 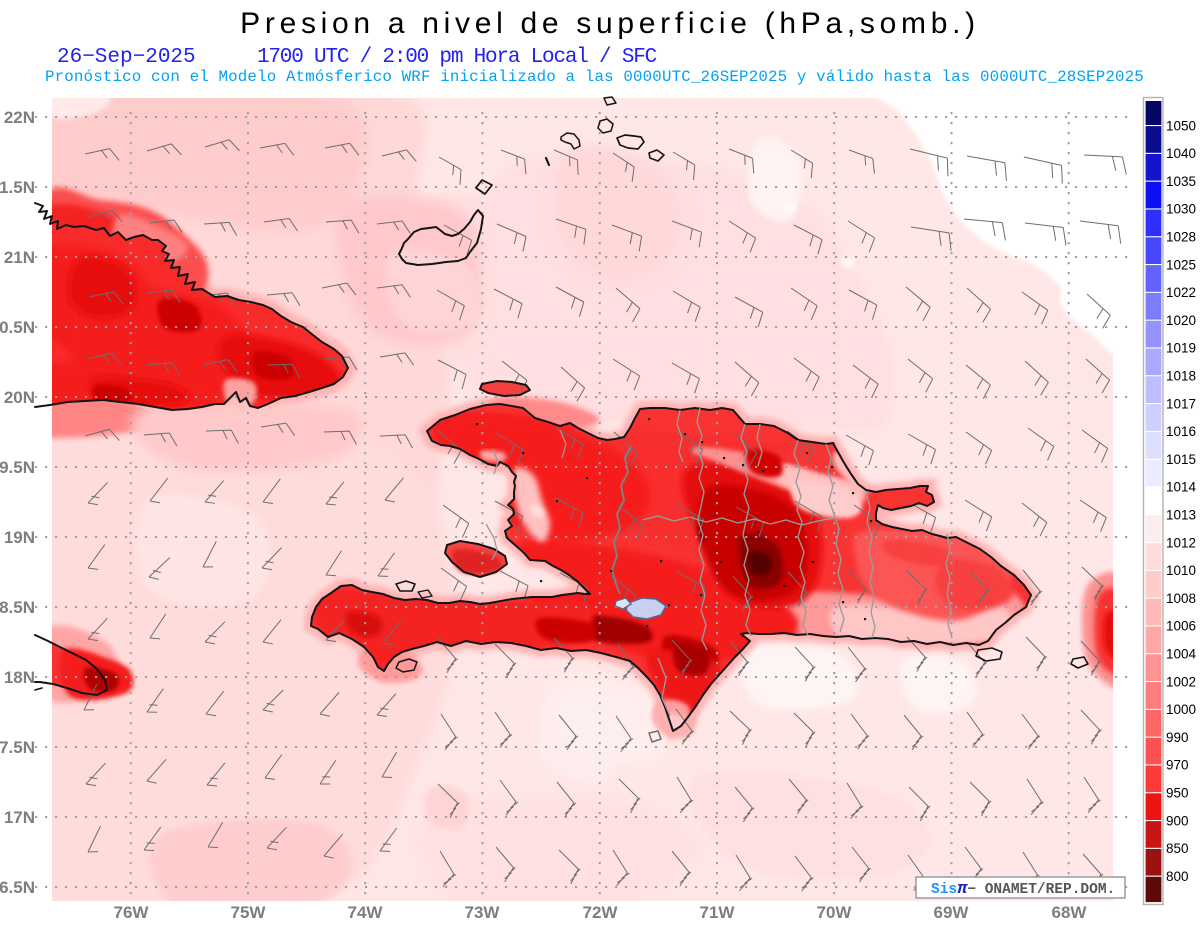 What do you see at coordinates (1177, 737) in the screenshot?
I see `svg-text: 990` at bounding box center [1177, 737].